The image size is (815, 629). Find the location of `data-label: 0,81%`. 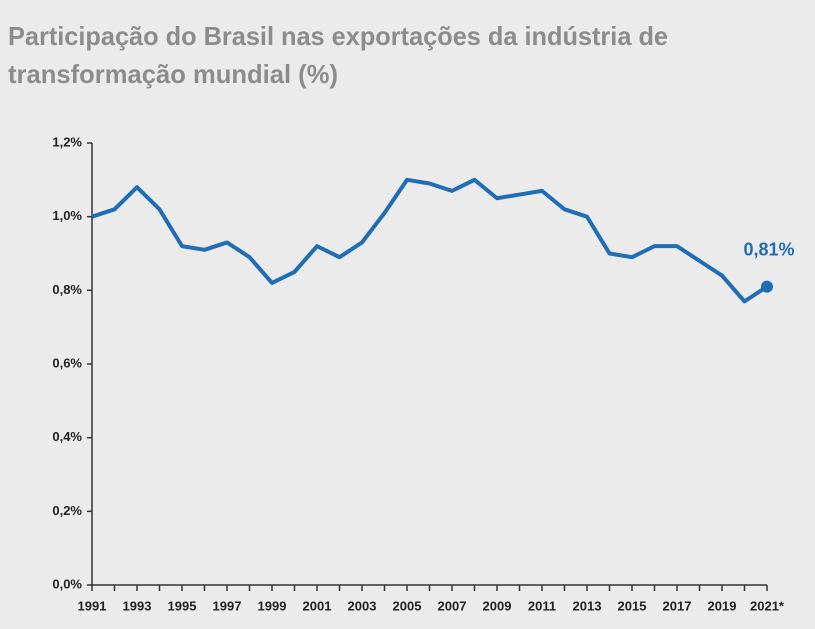

data-label: 0,81% is located at coordinates (768, 249).